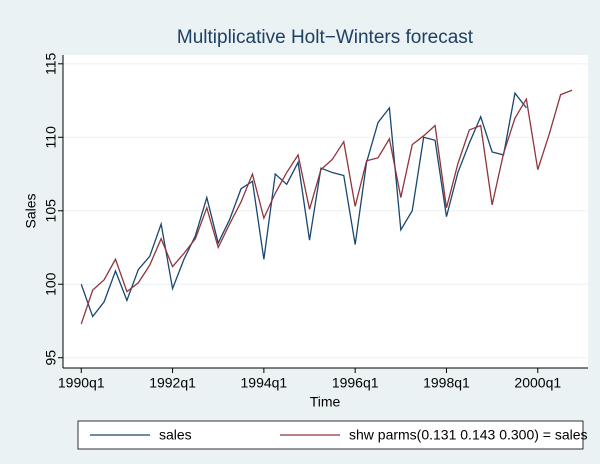  What do you see at coordinates (264, 383) in the screenshot?
I see `x-tick-label: 1994q1` at bounding box center [264, 383].